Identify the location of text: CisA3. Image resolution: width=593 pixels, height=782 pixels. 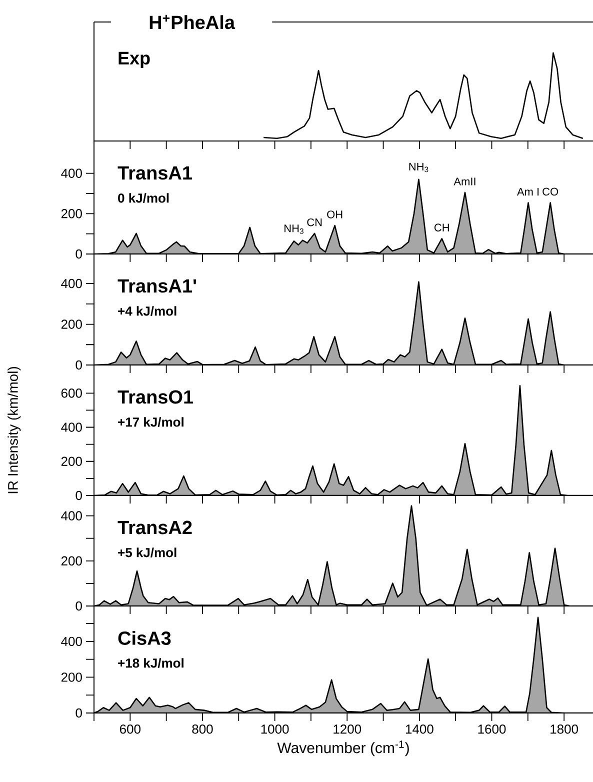
(144, 638).